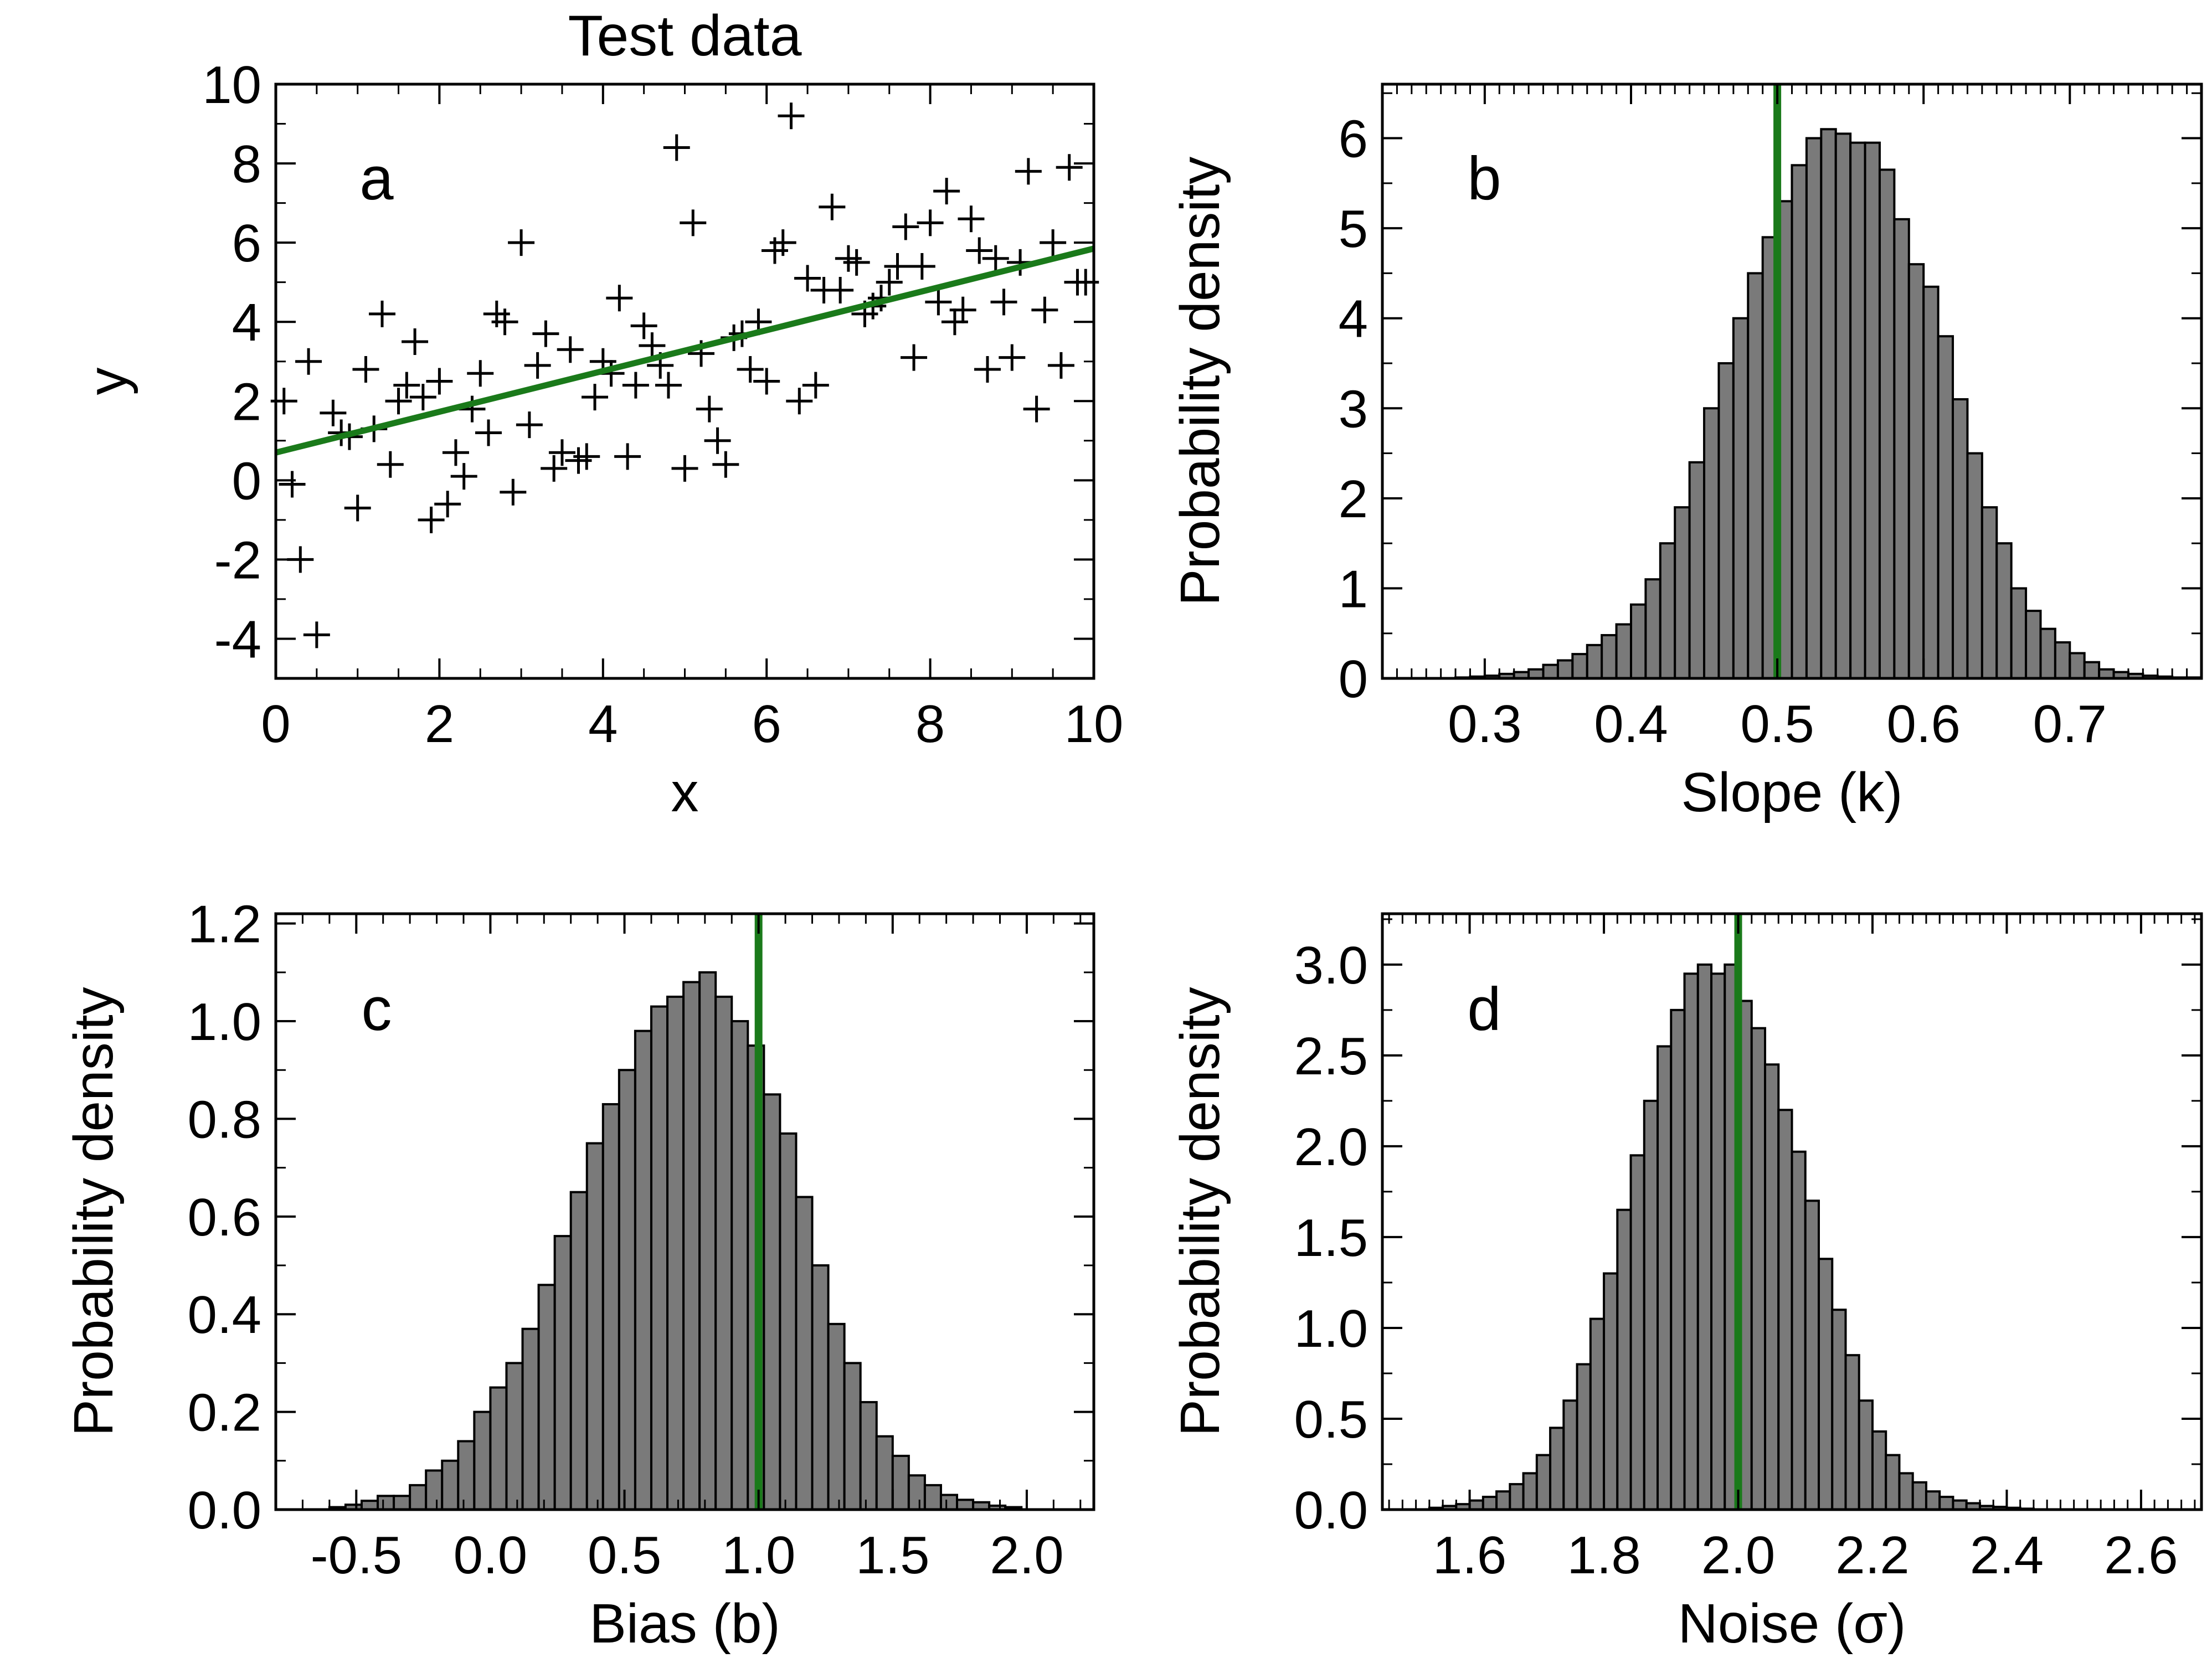  Describe the element at coordinates (238, 639) in the screenshot. I see `y-tick-label: -4` at that location.